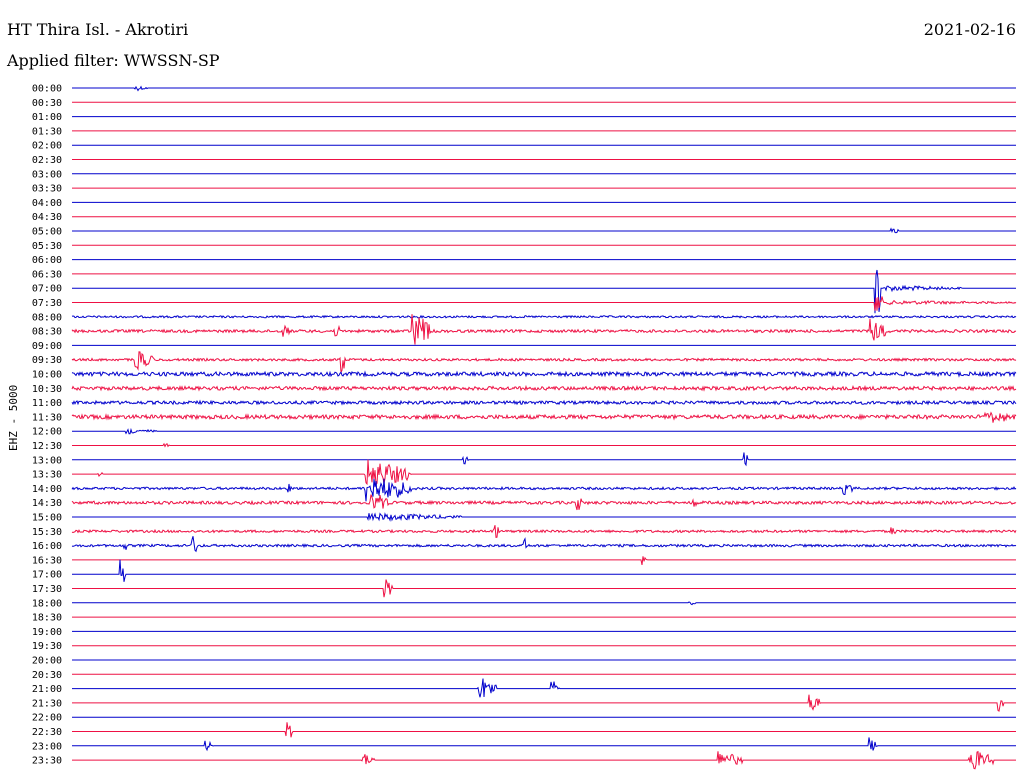  I want to click on filter-subtitle: Applied filter: WWSSN-SP, so click(113, 60).